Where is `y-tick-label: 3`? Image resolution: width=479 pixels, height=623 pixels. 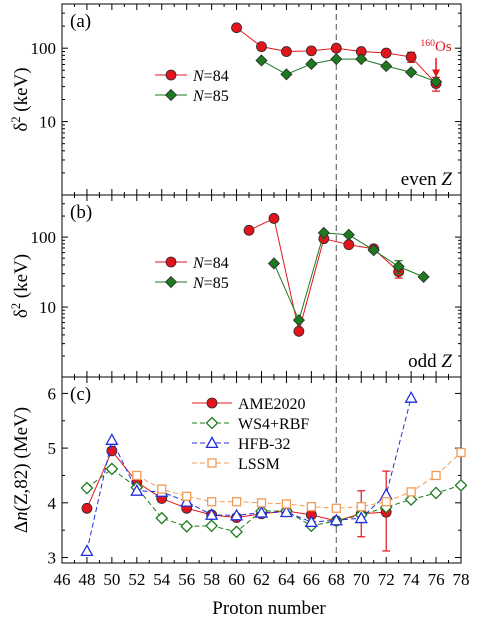 y-tick-label: 3 is located at coordinates (52, 558).